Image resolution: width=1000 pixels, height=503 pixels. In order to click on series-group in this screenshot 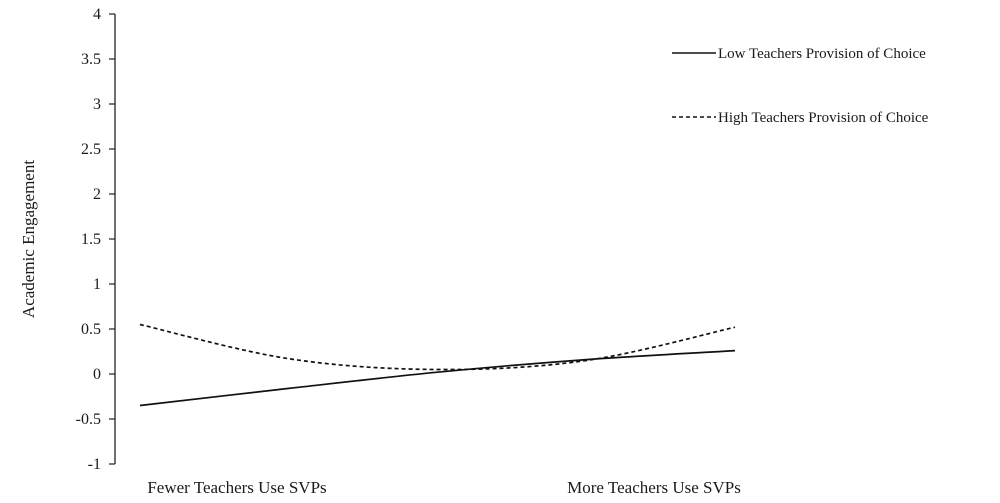, I will do `click(437, 365)`.